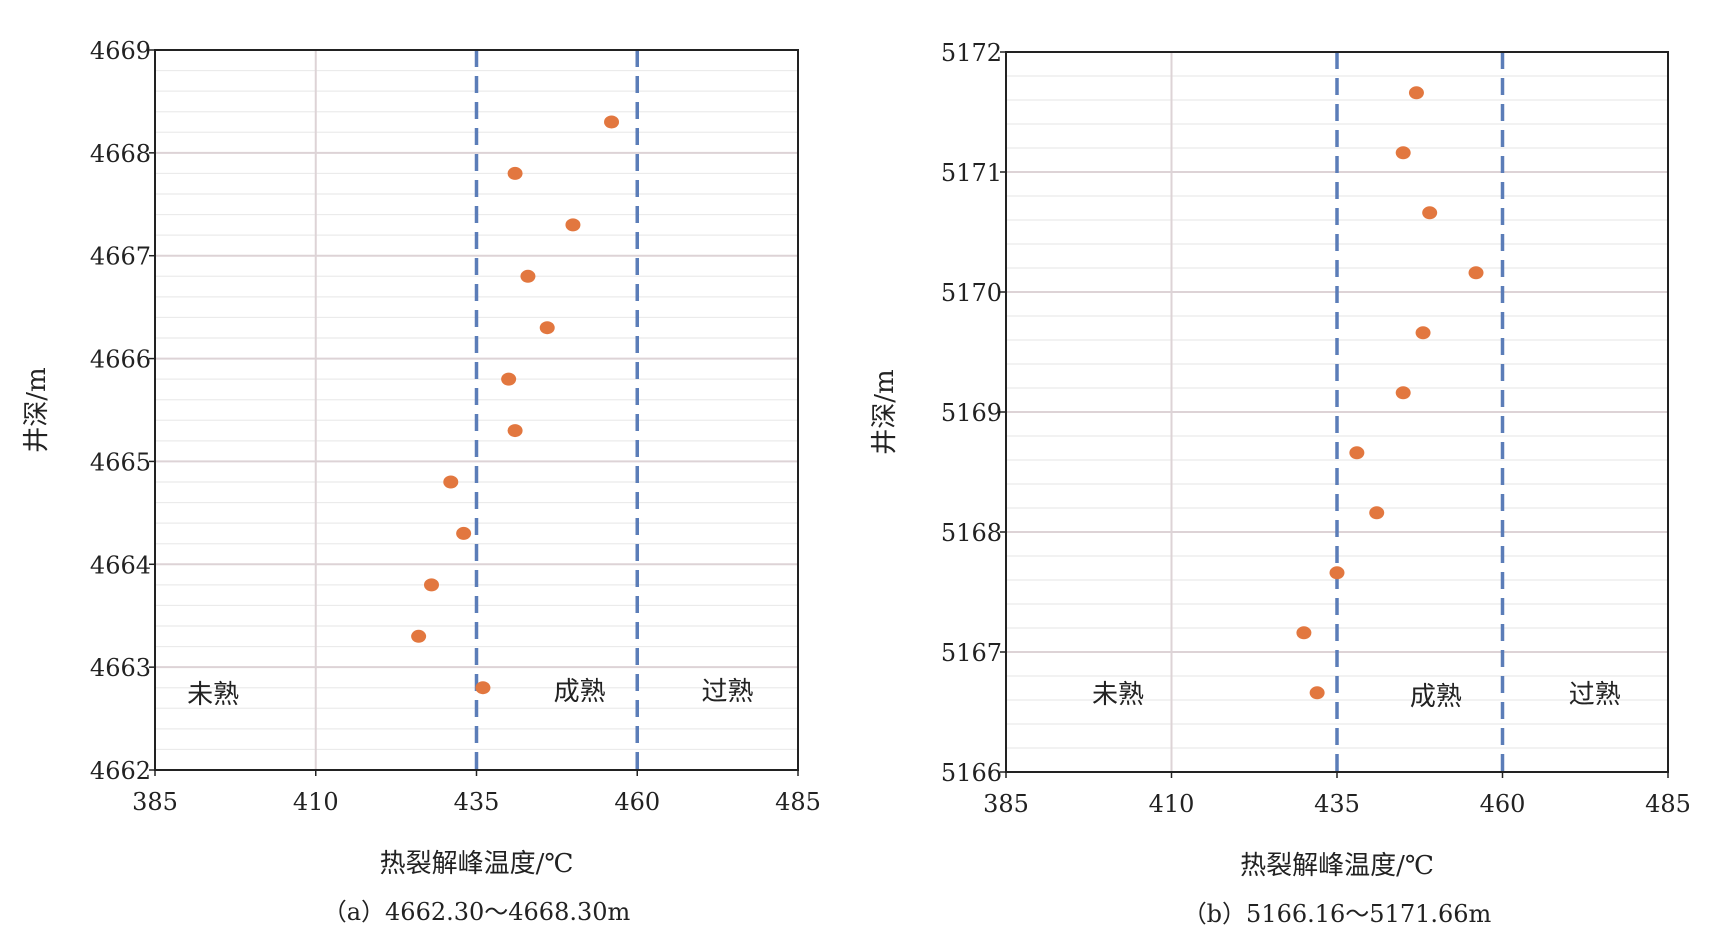 This screenshot has height=949, width=1713. Describe the element at coordinates (971, 773) in the screenshot. I see `y-tick-label: 5166` at that location.